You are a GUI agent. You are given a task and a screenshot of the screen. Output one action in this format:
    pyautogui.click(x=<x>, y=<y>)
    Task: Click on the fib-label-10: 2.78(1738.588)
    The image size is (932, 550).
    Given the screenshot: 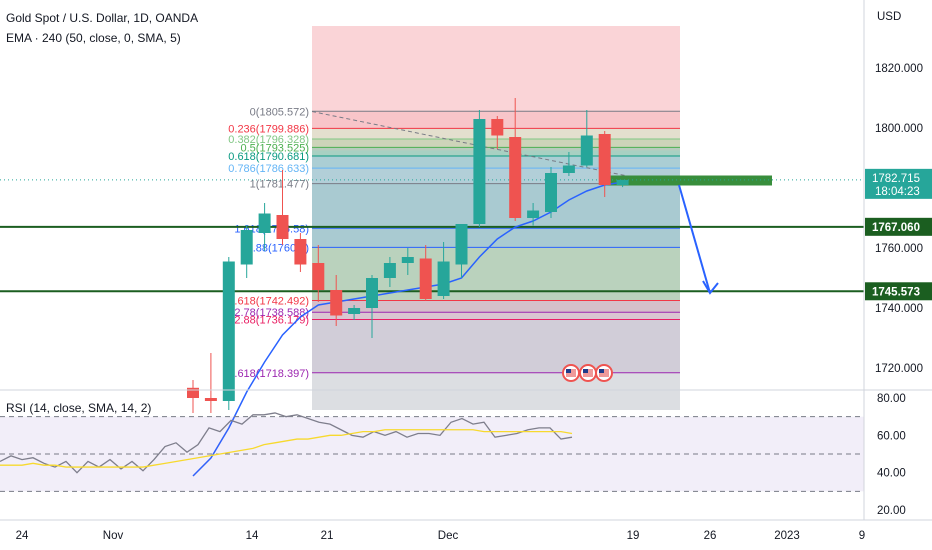 What is the action you would take?
    pyautogui.click(x=271, y=313)
    